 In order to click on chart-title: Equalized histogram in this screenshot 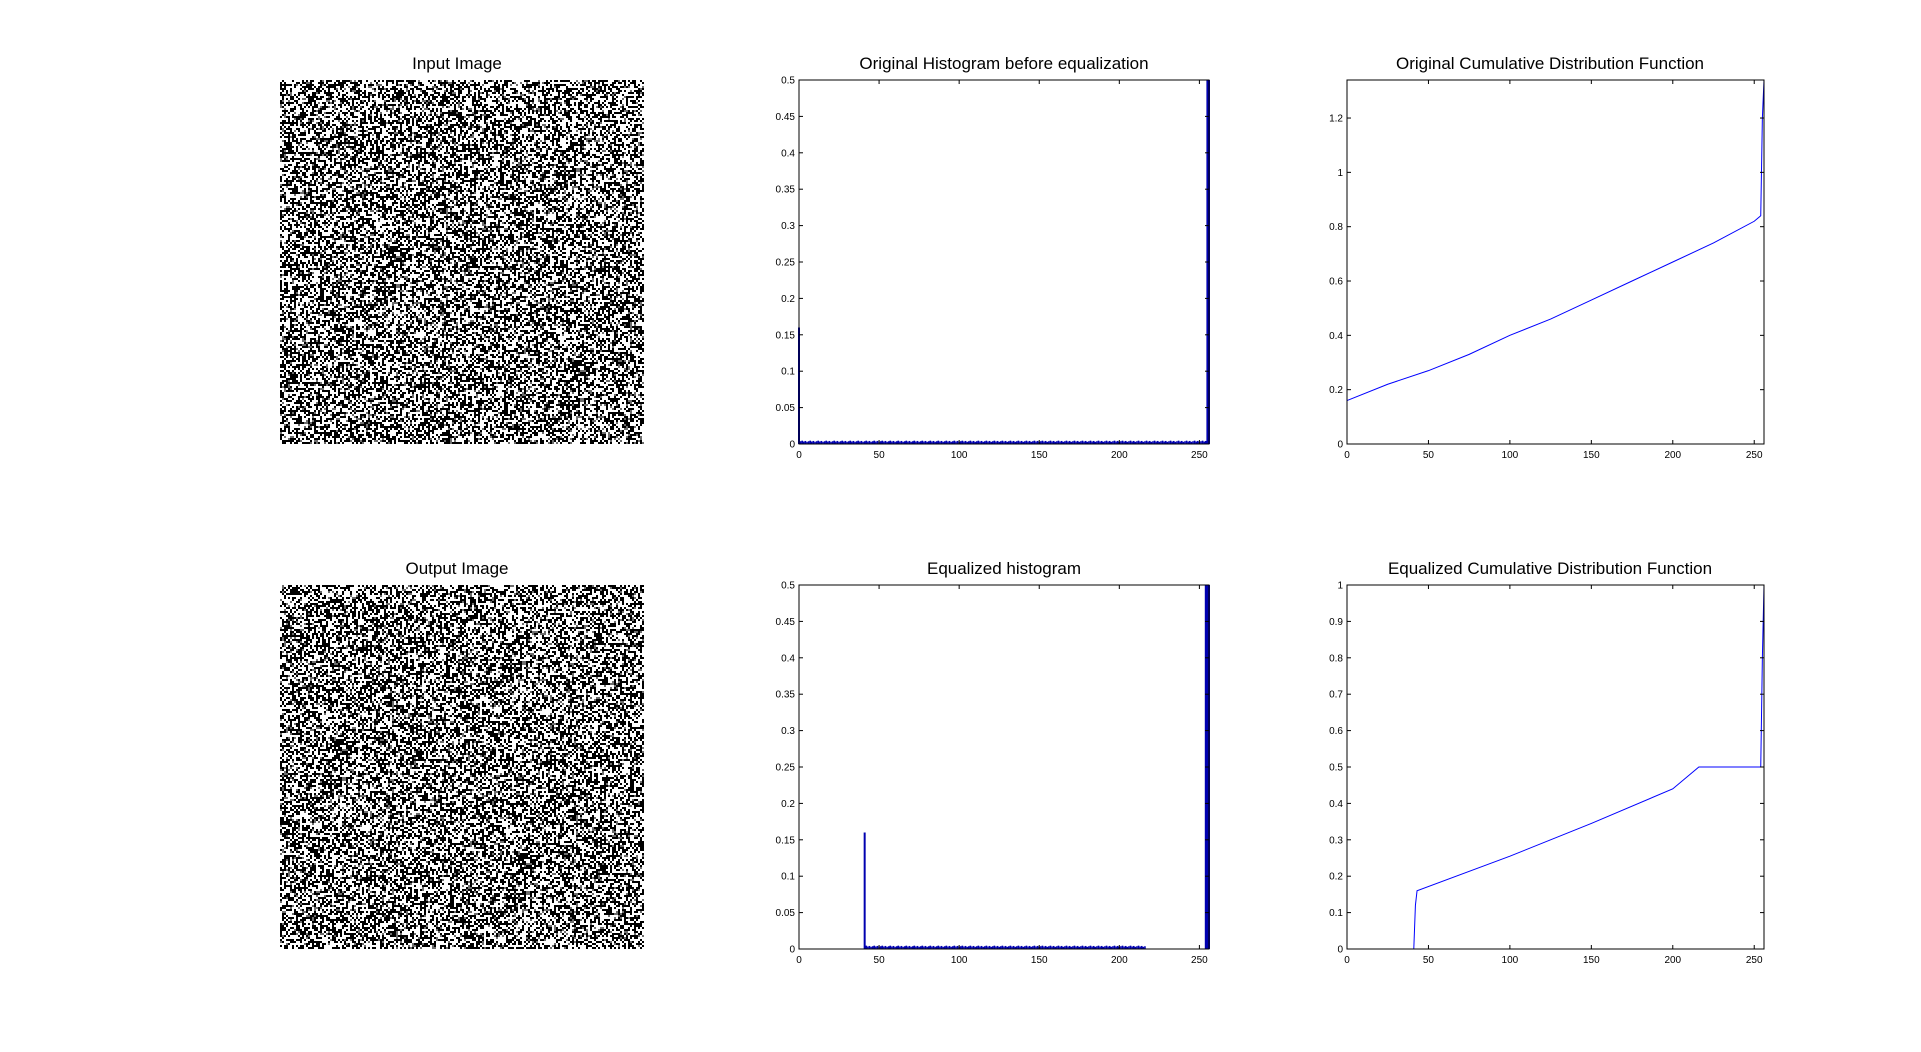, I will do `click(1004, 568)`.